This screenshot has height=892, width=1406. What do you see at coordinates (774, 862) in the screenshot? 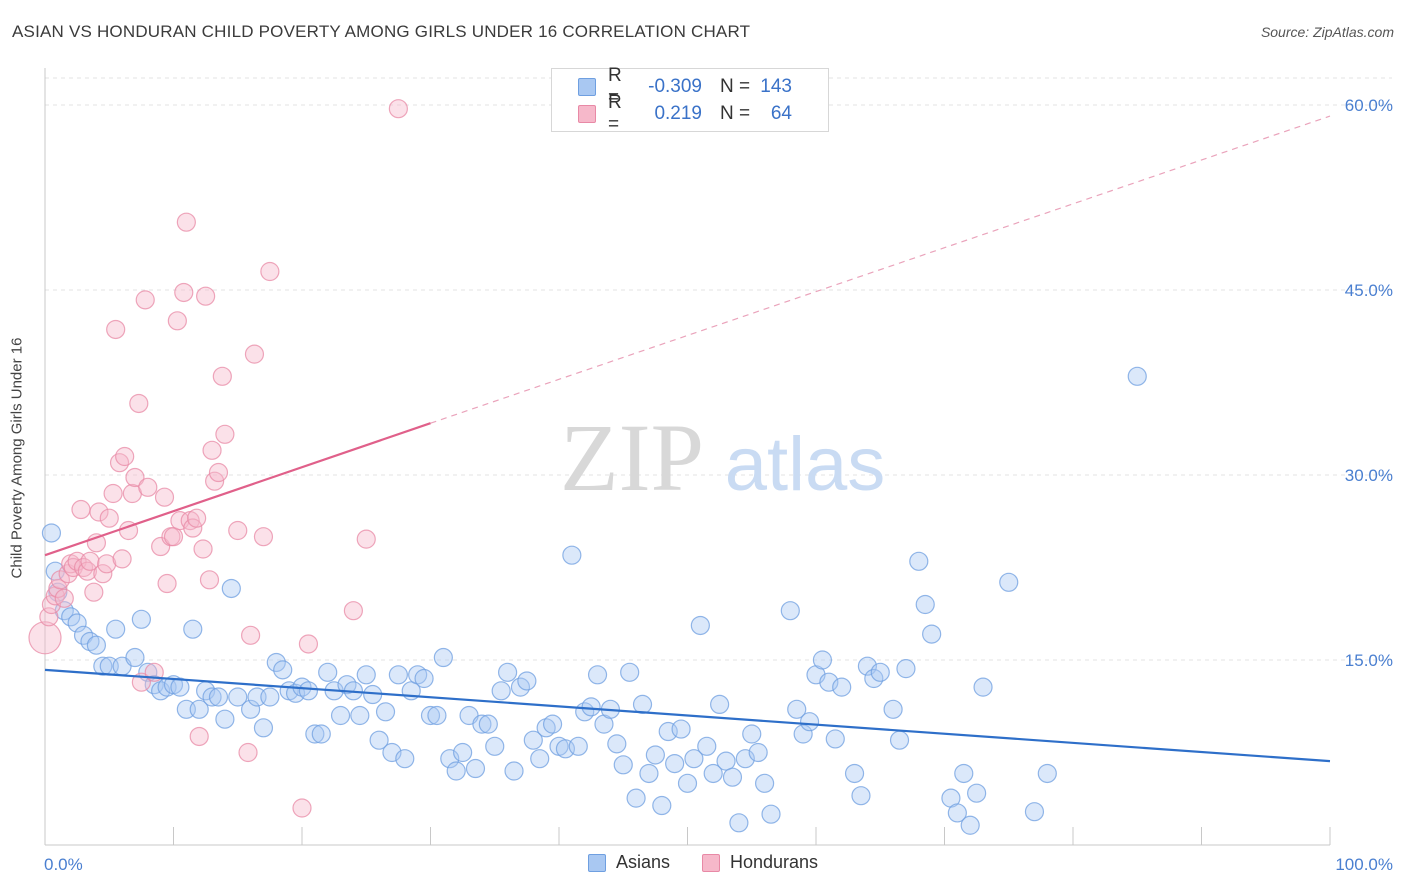
I see `legend-label-hondurans: Hondurans` at bounding box center [774, 862].